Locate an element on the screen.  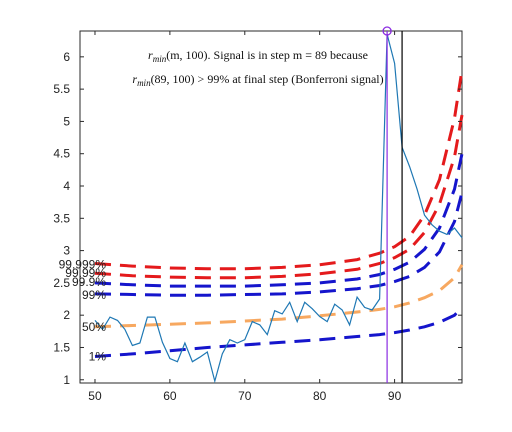
band-label-5: 1% is located at coordinates (98, 357).